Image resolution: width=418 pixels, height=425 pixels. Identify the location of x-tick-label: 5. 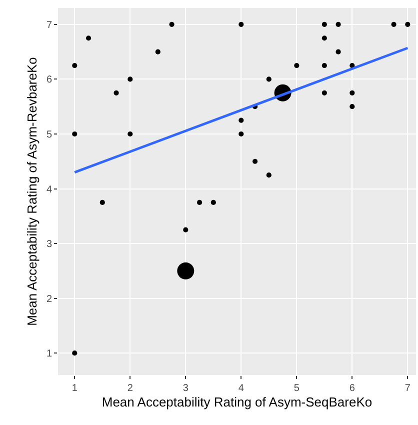
(297, 388).